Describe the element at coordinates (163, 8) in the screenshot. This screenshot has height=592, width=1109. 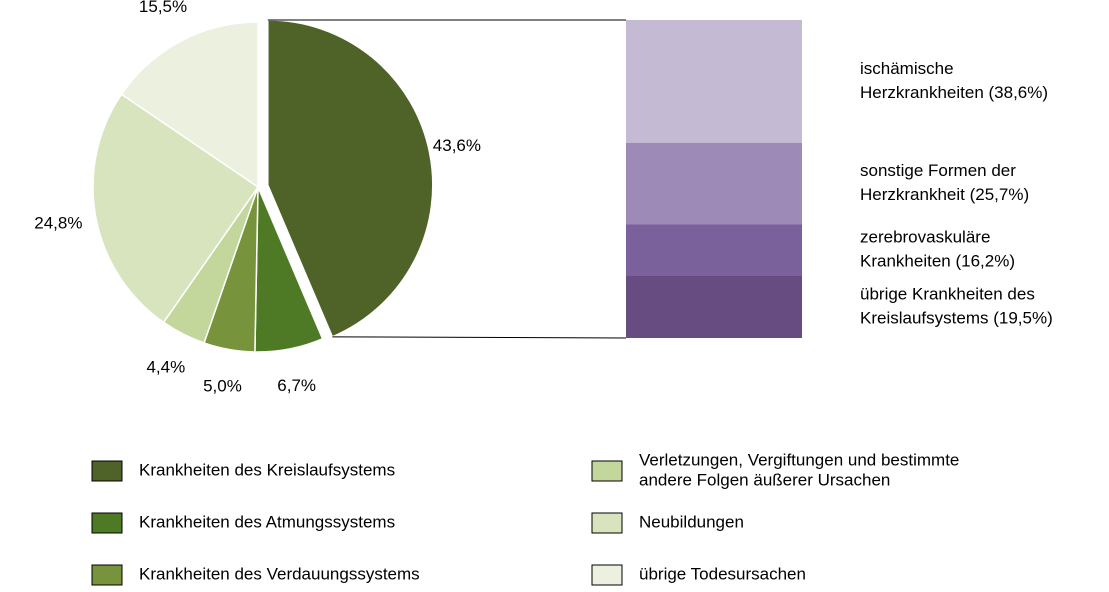
I see `slice-label: 15,5%` at that location.